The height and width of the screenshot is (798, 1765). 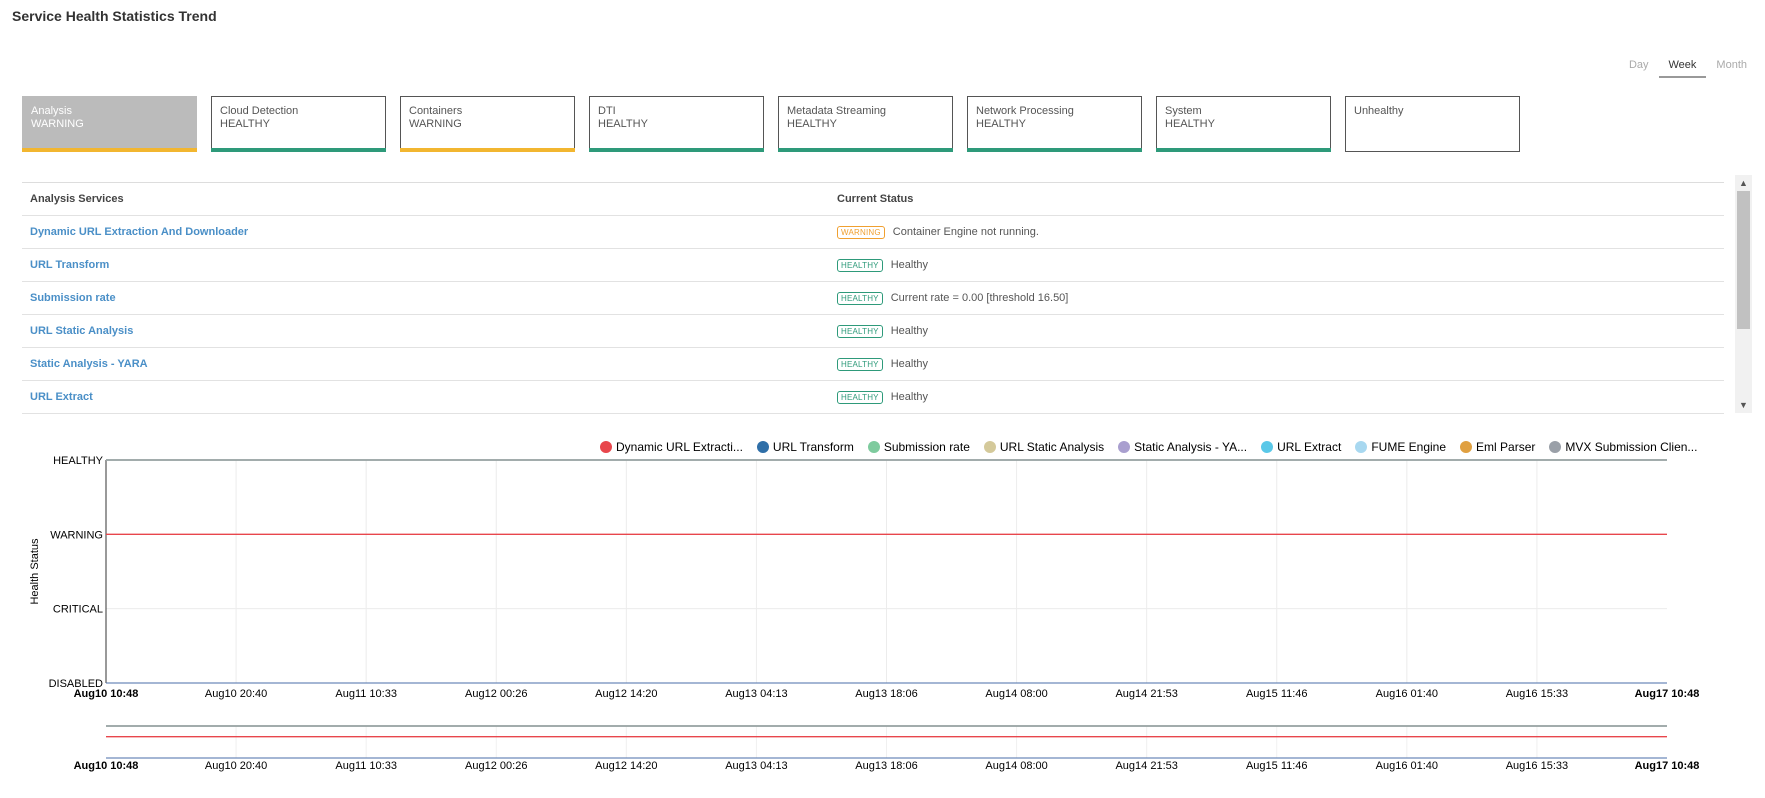 What do you see at coordinates (429, 265) in the screenshot?
I see `service-cell: URL Transform` at bounding box center [429, 265].